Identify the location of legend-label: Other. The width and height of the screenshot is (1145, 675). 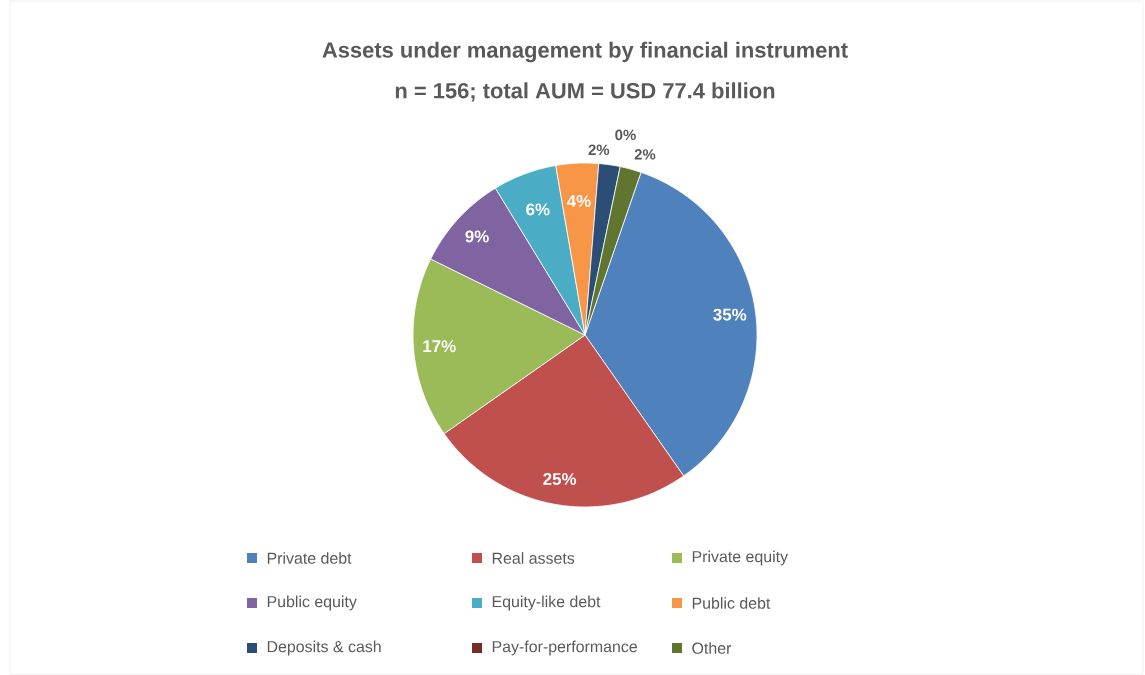
(712, 648).